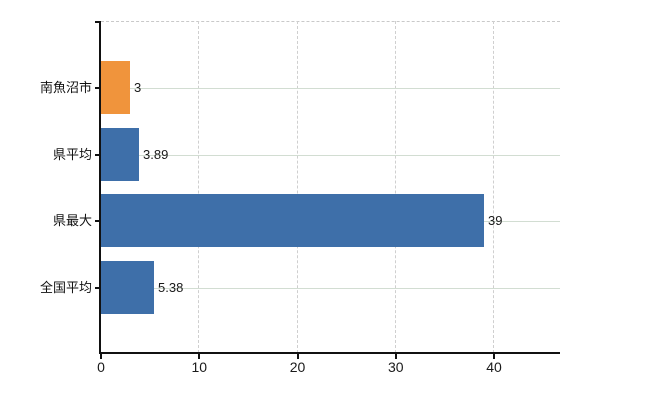  I want to click on x-tick-label: 0, so click(101, 367).